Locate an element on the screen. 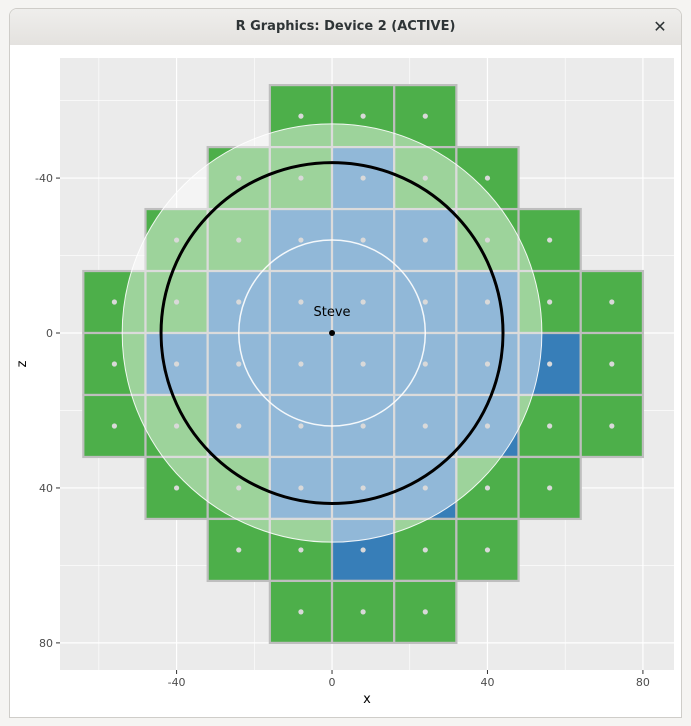 Image resolution: width=691 pixels, height=726 pixels. player-point is located at coordinates (332, 333).